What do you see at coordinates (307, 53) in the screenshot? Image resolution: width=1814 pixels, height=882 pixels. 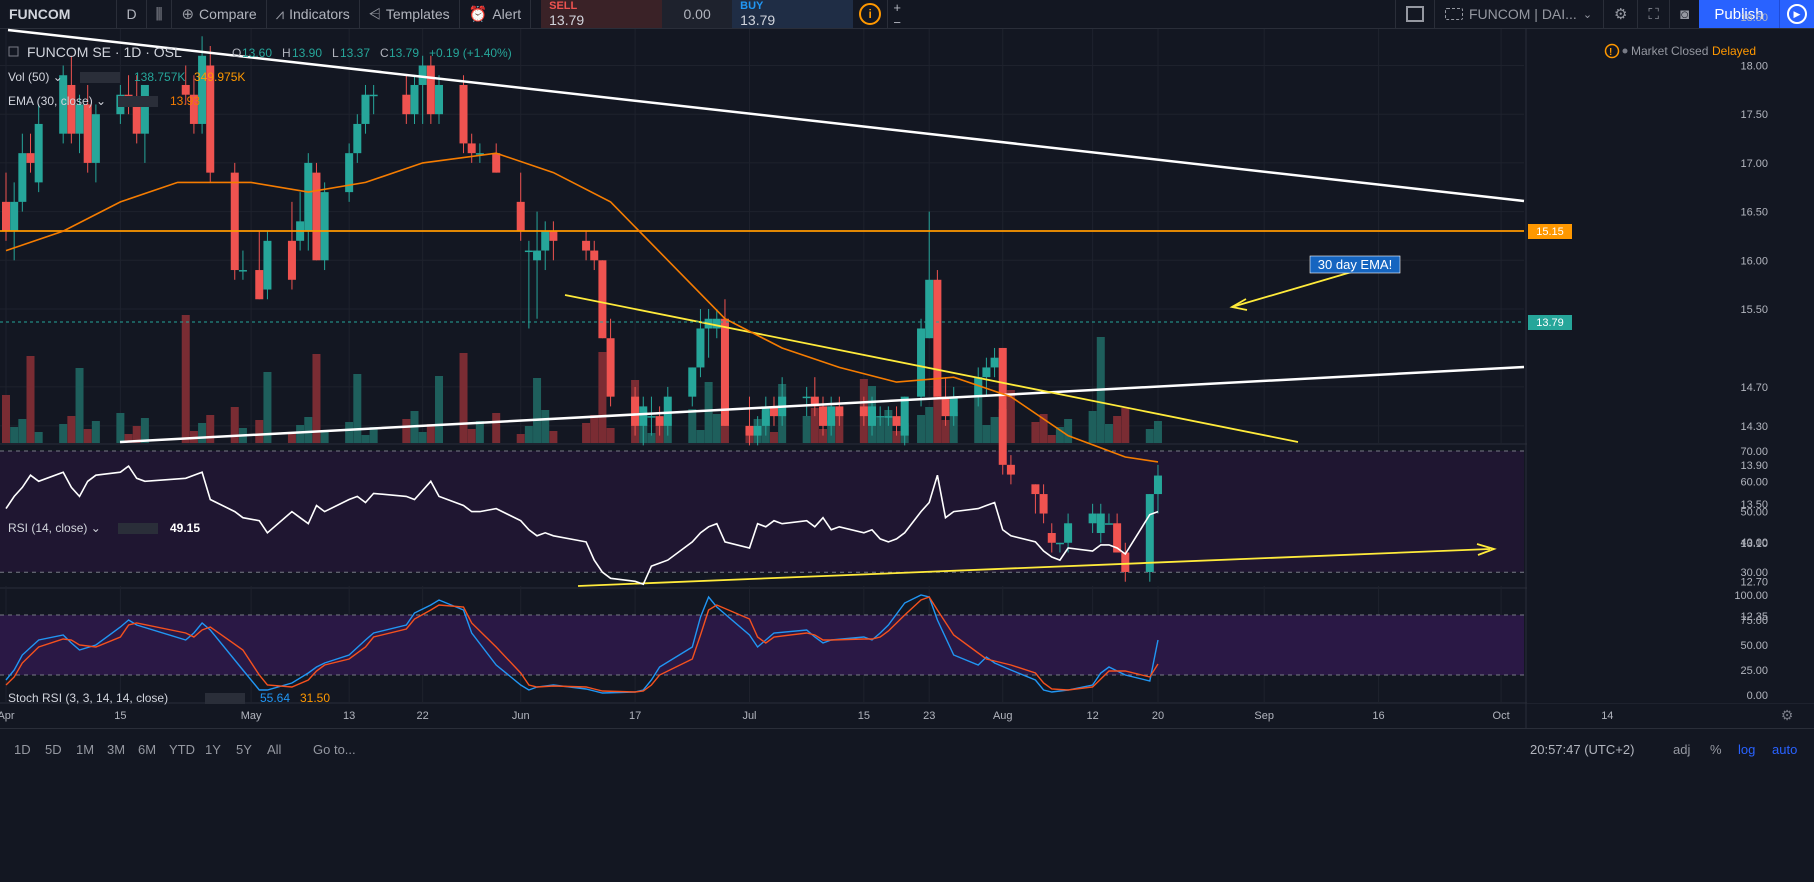 I see `legend-high: 13.90` at bounding box center [307, 53].